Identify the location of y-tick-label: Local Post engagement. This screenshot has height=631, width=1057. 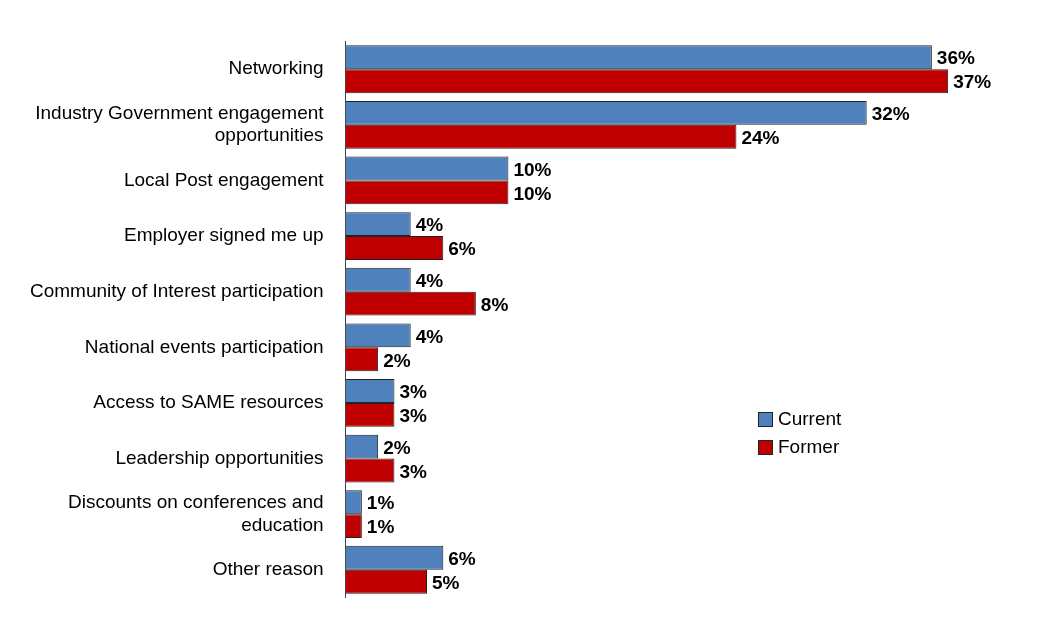
(224, 179).